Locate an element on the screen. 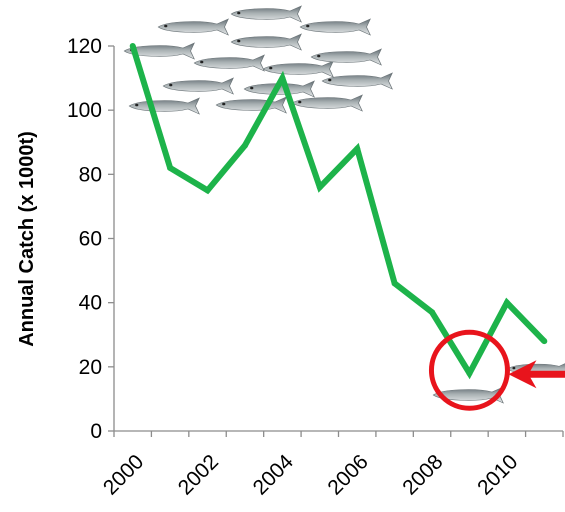 This screenshot has width=565, height=512. highlight-circle-icon is located at coordinates (469, 370).